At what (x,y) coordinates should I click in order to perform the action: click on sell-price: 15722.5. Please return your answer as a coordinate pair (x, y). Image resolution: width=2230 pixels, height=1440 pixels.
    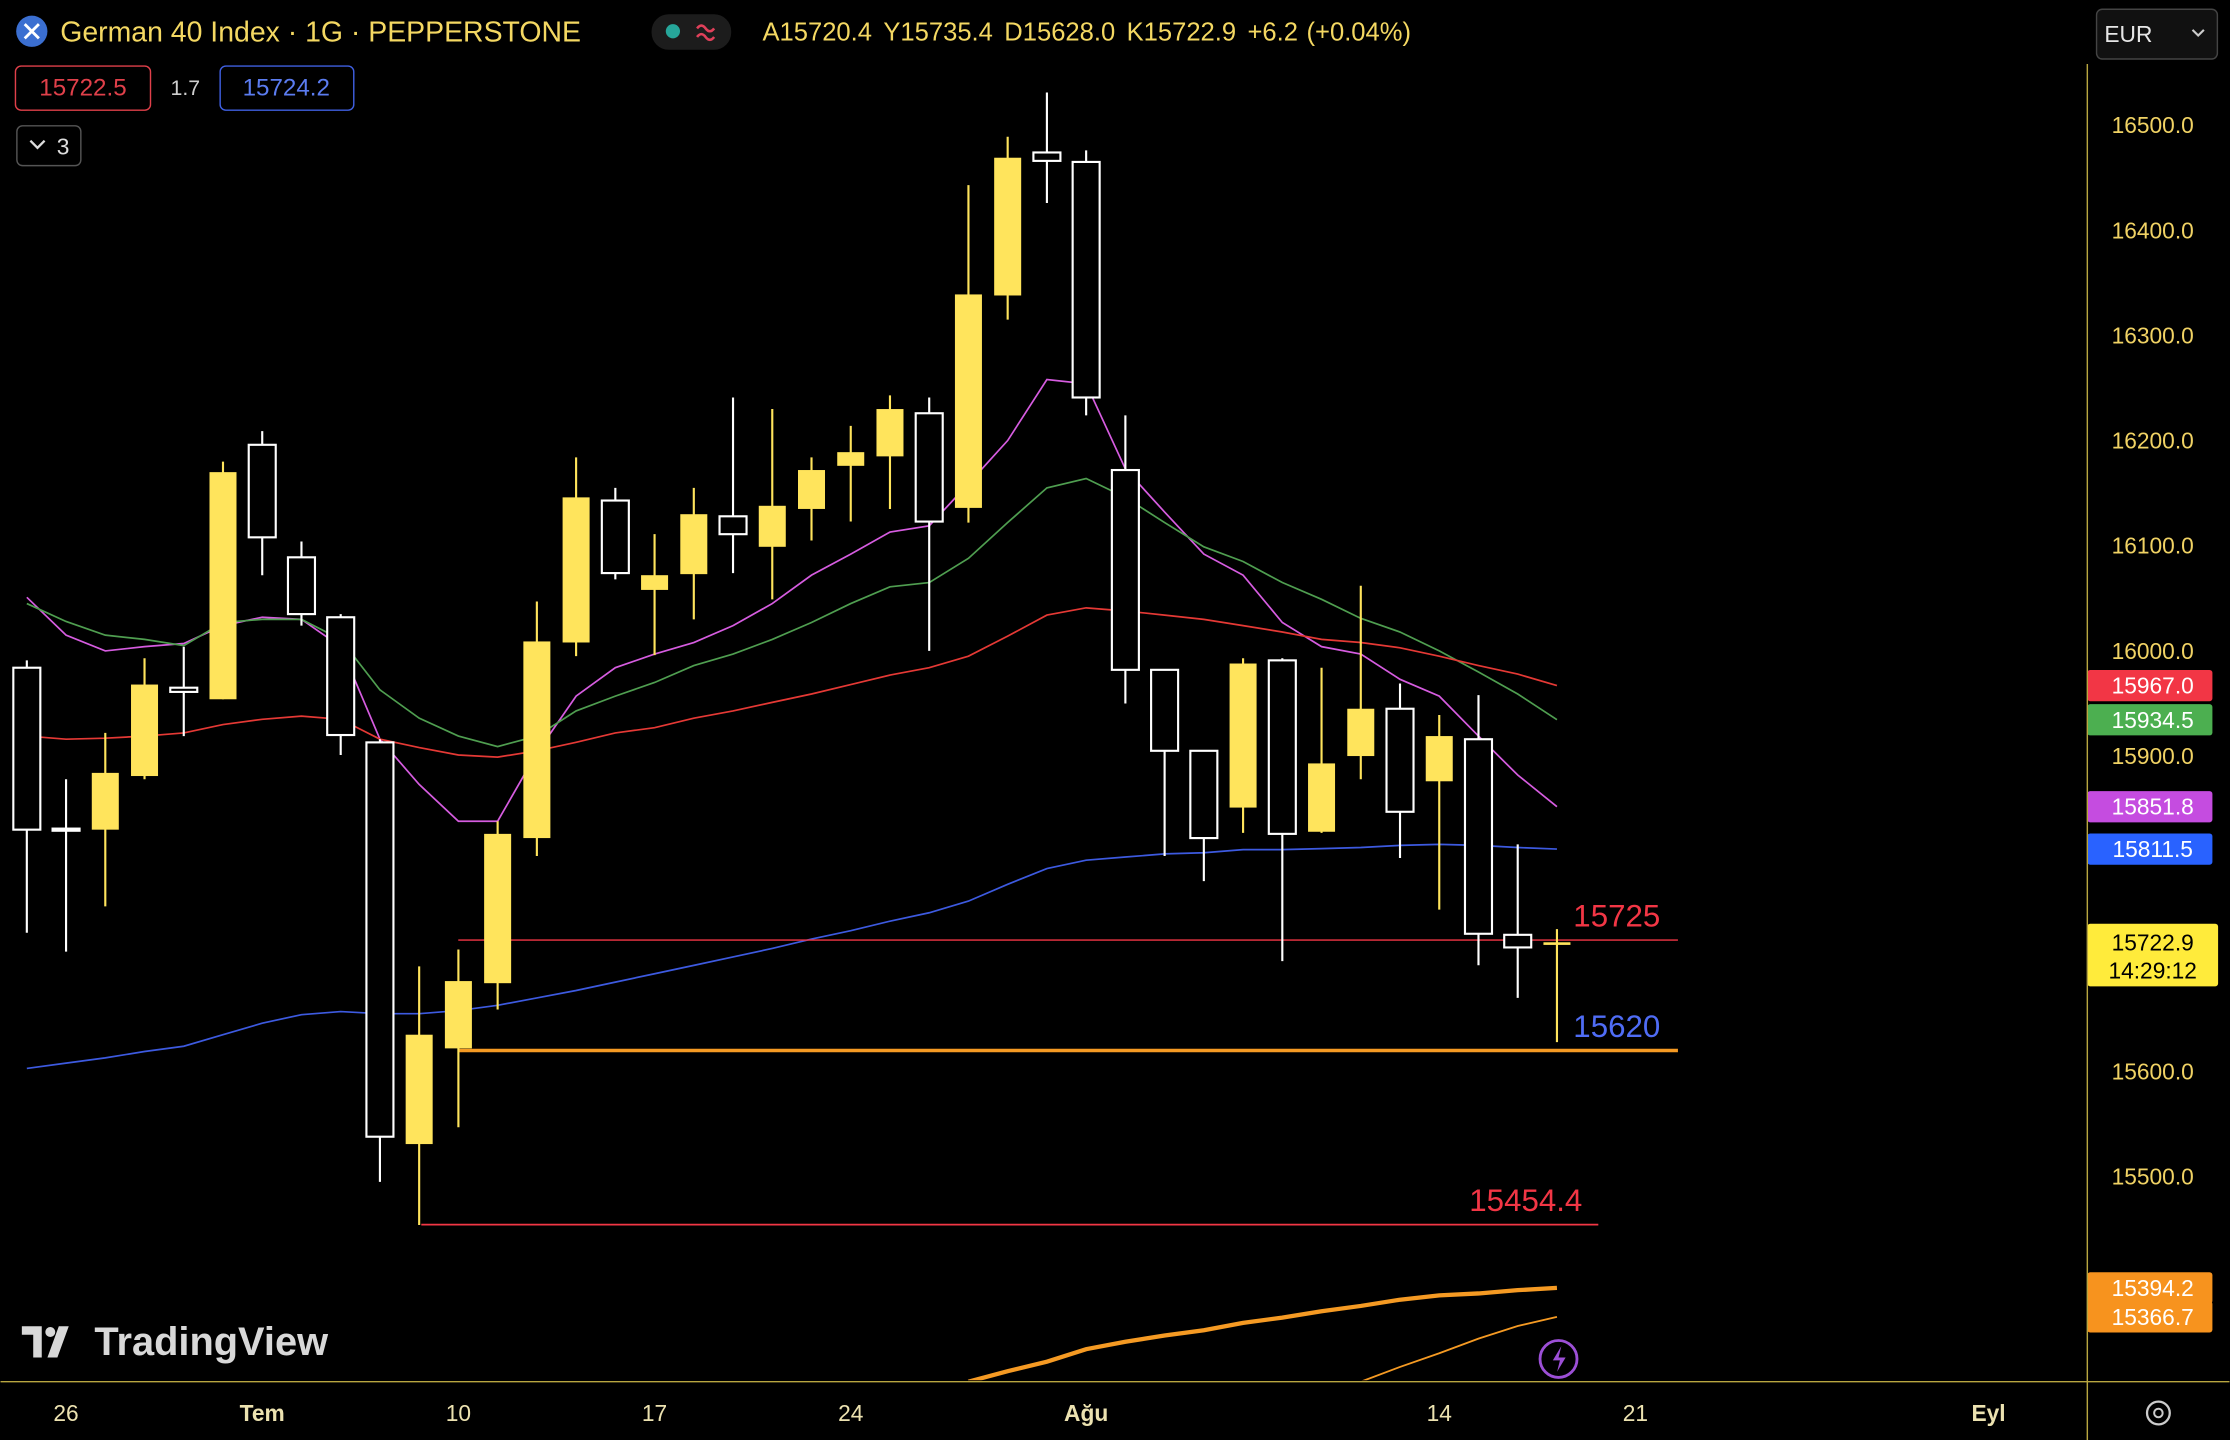
    Looking at the image, I should click on (82, 88).